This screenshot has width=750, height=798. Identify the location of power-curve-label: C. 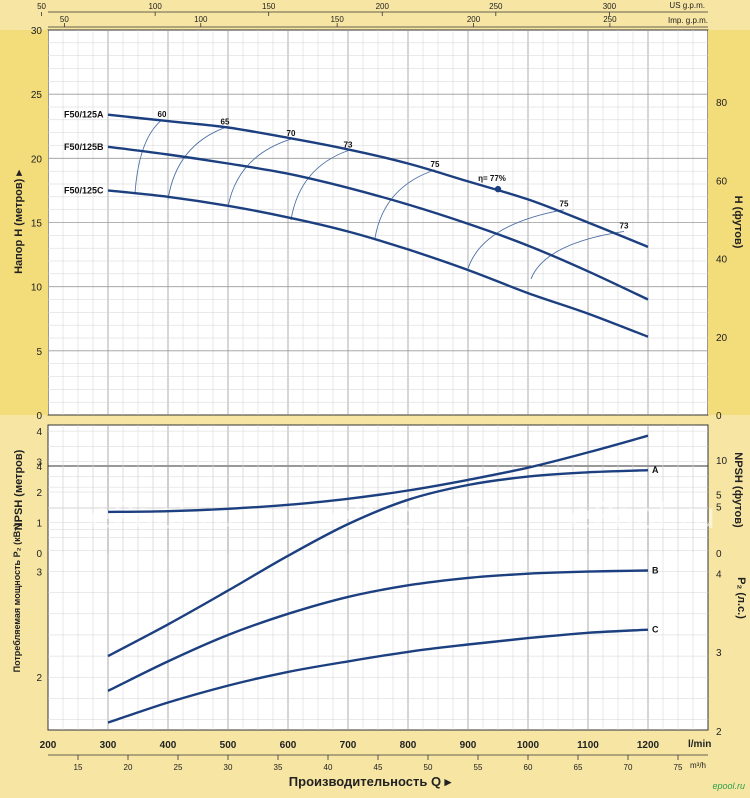
(655, 630).